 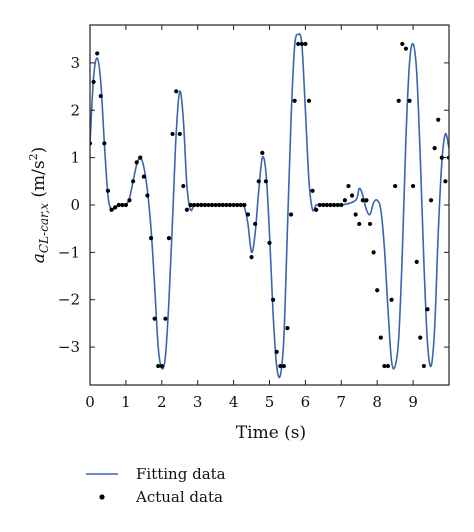 I want to click on legend-label-fitting: Fitting data, so click(x=181, y=474).